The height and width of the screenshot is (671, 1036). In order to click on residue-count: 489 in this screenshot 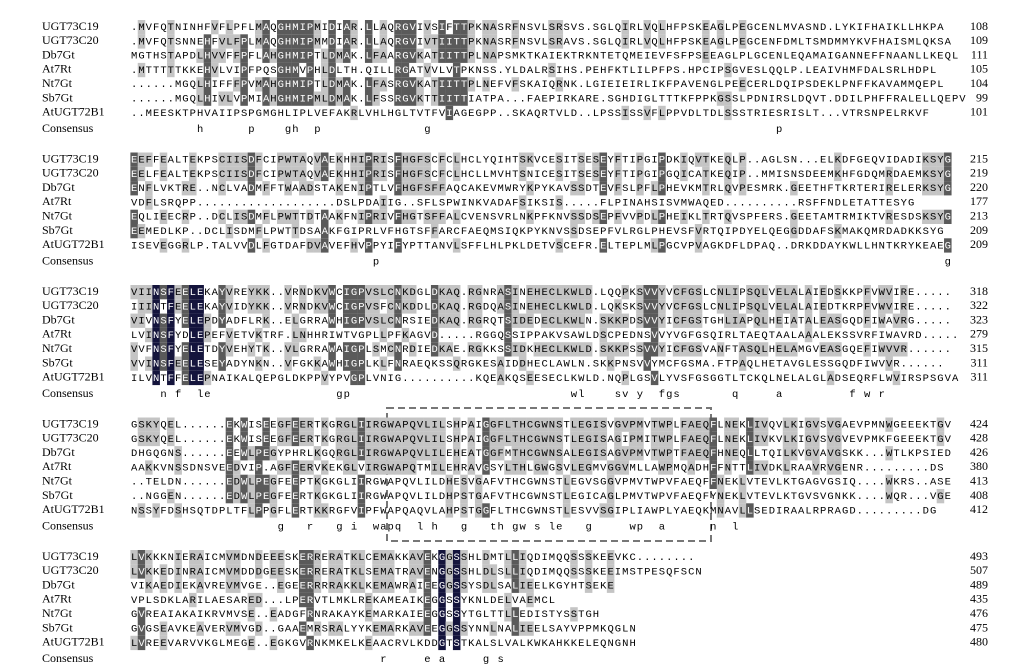, I will do `click(979, 584)`.